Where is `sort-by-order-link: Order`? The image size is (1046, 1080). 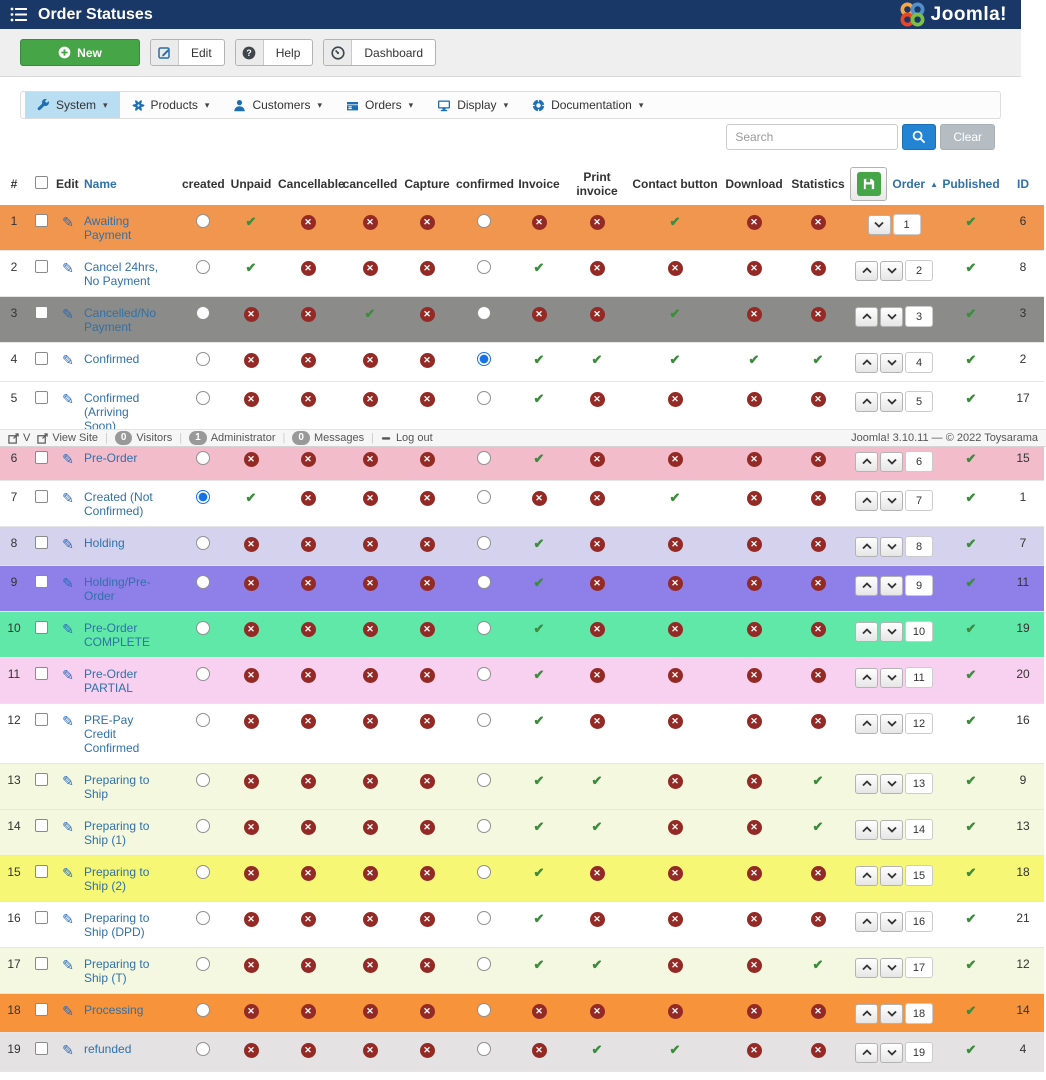
sort-by-order-link: Order is located at coordinates (909, 184).